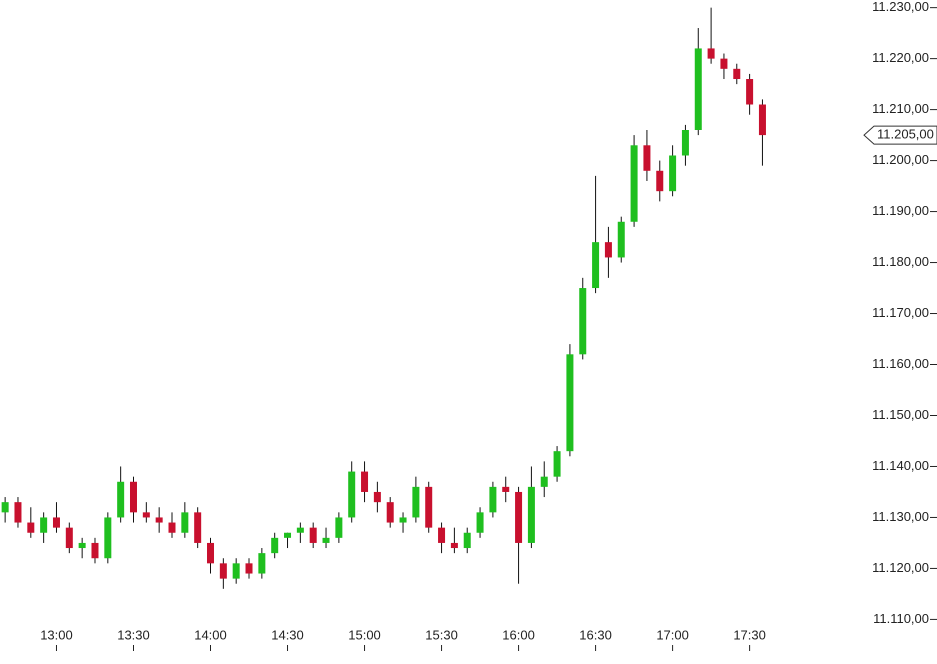 This screenshot has width=937, height=664. Describe the element at coordinates (518, 634) in the screenshot. I see `x-tick-label: 16:00` at that location.